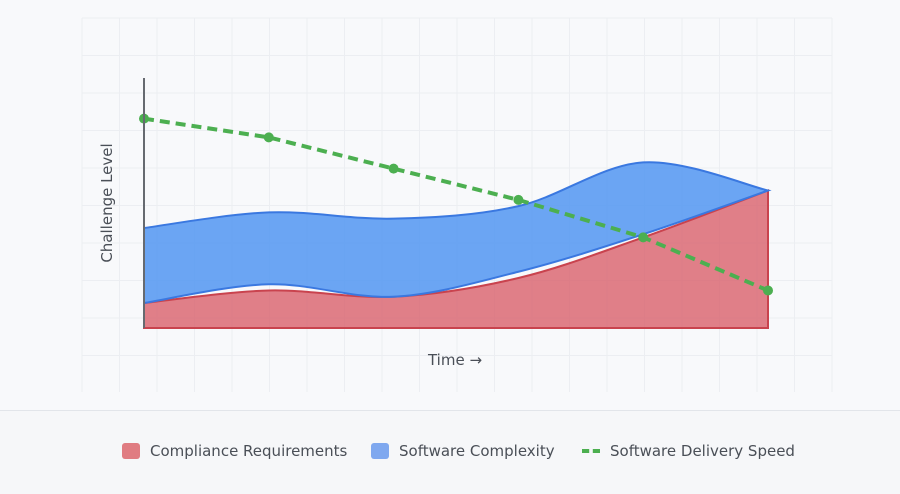 Image resolution: width=900 pixels, height=494 pixels. I want to click on legend-line-speed, so click(591, 451).